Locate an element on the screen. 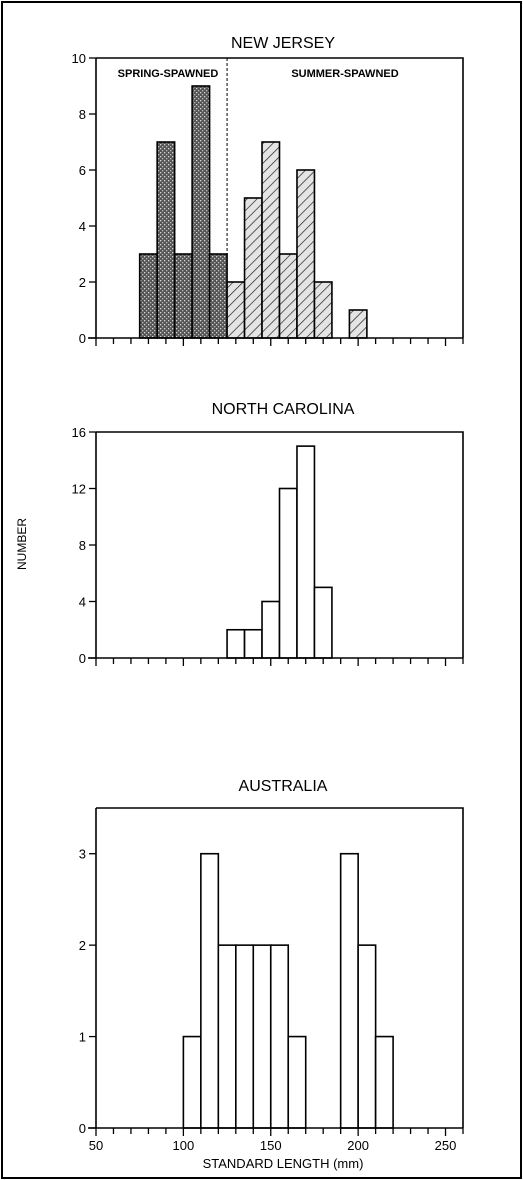 The height and width of the screenshot is (1180, 523). x-tick-label: 200 is located at coordinates (358, 1145).